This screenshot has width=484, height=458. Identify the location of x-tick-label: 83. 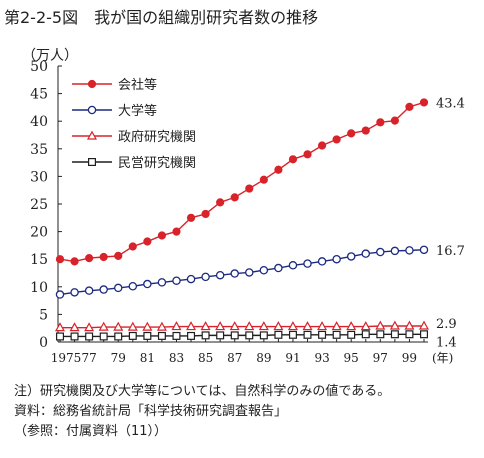
(176, 358).